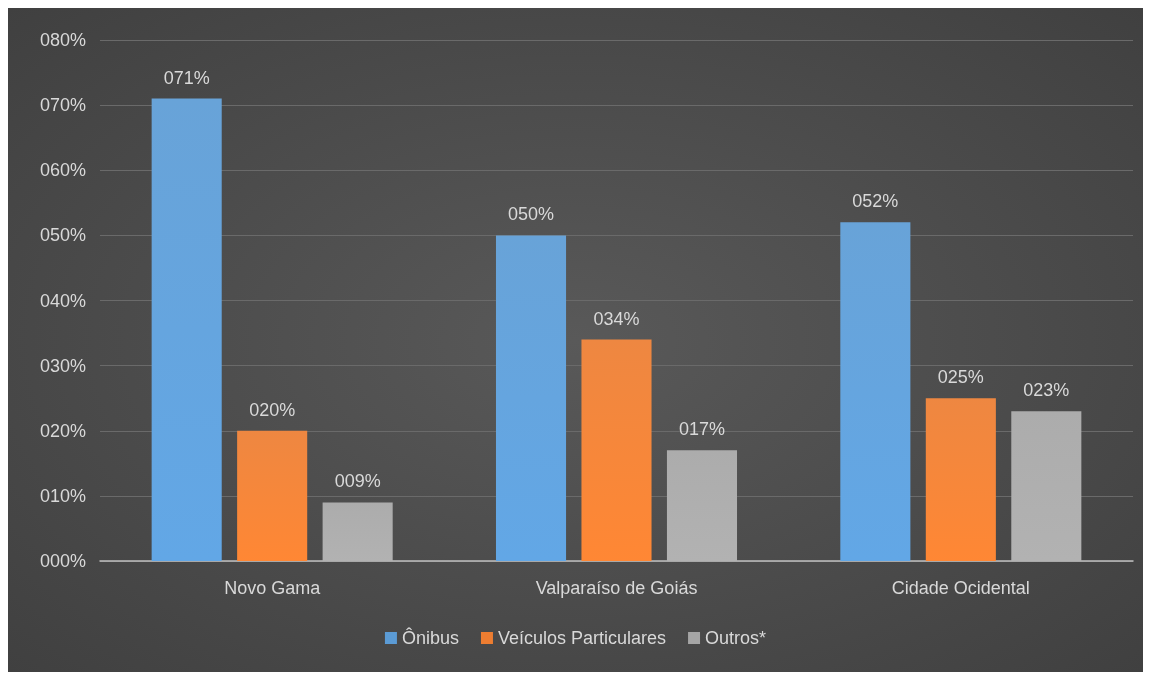 The height and width of the screenshot is (679, 1151). Describe the element at coordinates (62, 40) in the screenshot. I see `y-tick-label: 080%` at that location.